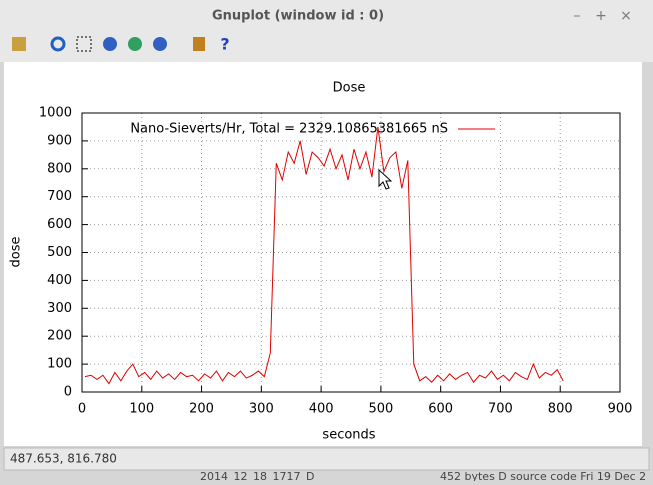  What do you see at coordinates (59, 196) in the screenshot?
I see `y-tick-label: 700` at bounding box center [59, 196].